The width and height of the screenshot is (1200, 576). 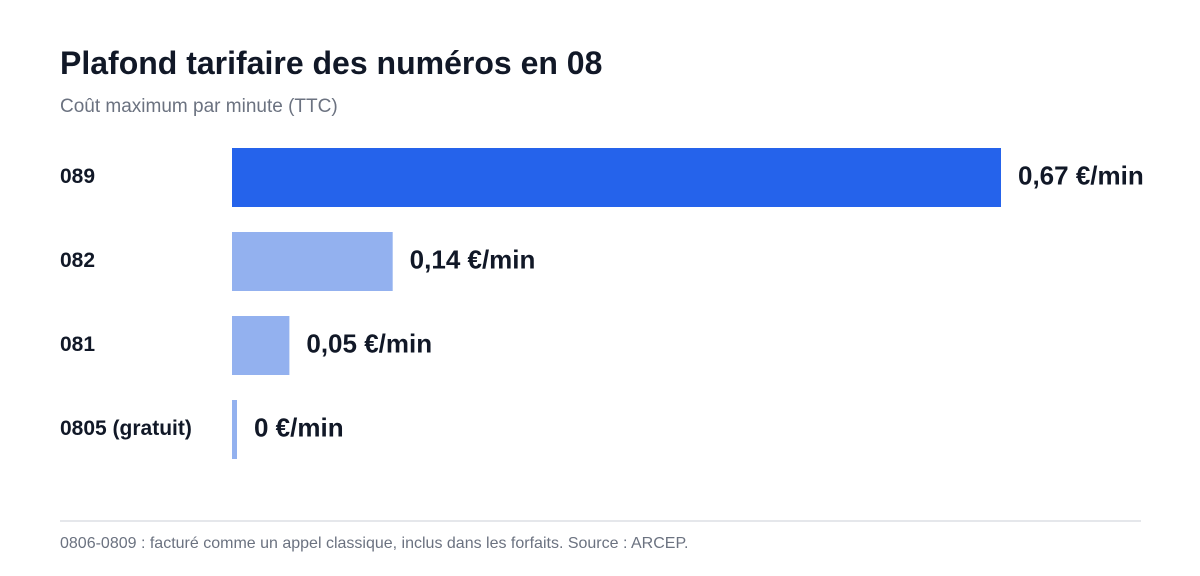 I want to click on chart-title: Plafond tarifaire des numéros en 08, so click(x=331, y=63).